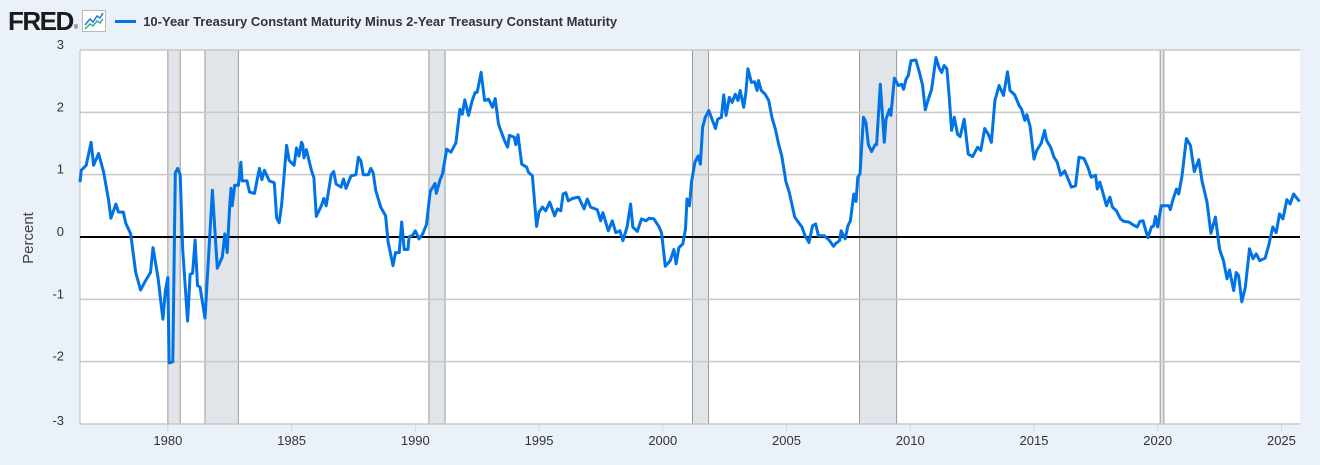 The image size is (1320, 465). What do you see at coordinates (126, 21) in the screenshot?
I see `legend-swatch` at bounding box center [126, 21].